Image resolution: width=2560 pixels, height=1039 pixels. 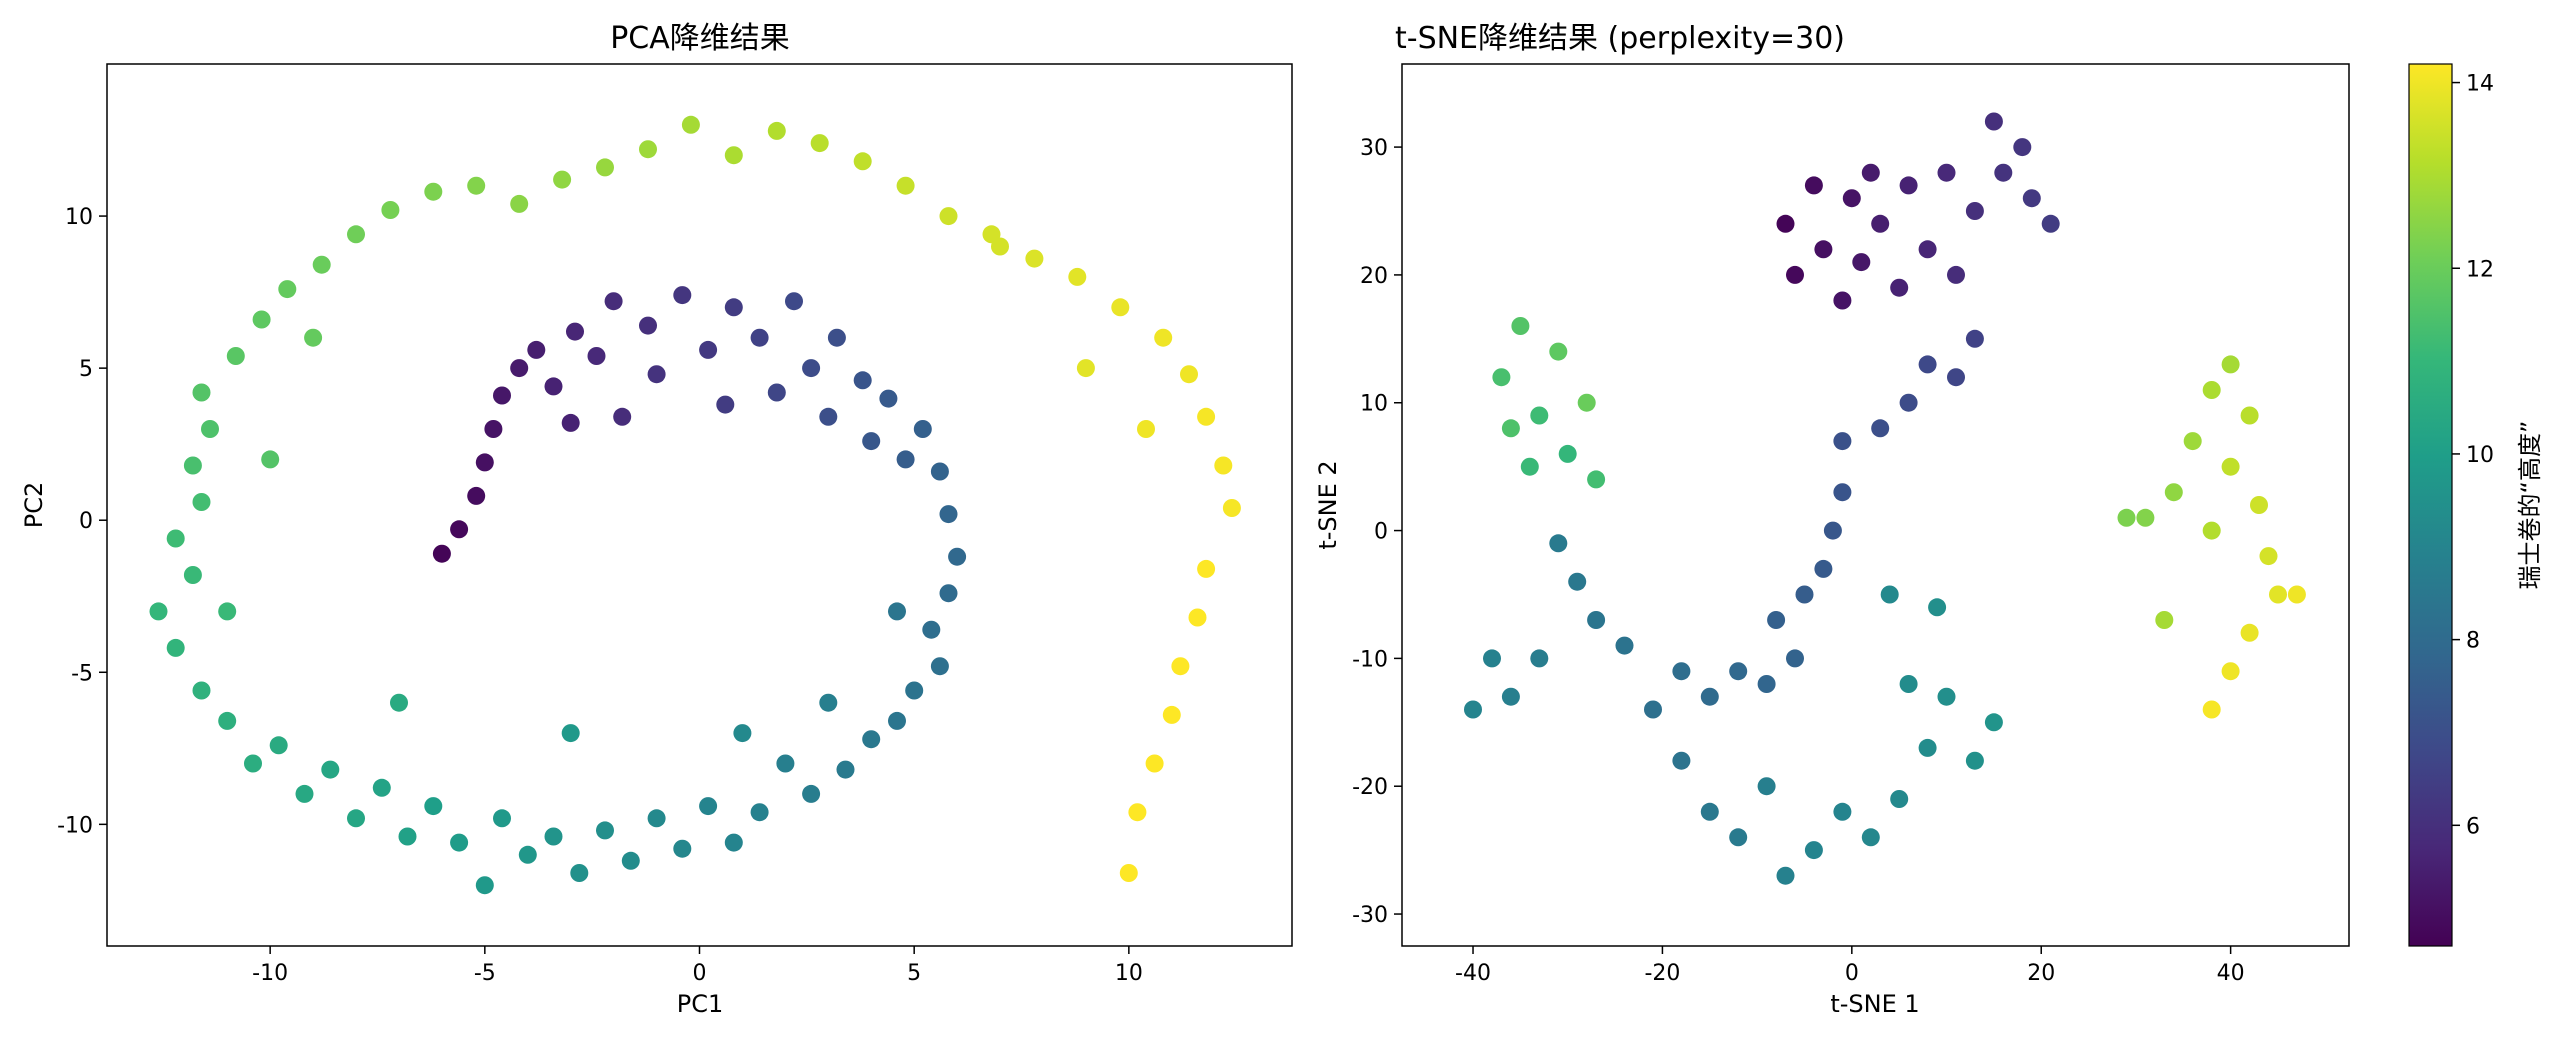 What do you see at coordinates (1129, 973) in the screenshot?
I see `pca-xtick-label: 10` at bounding box center [1129, 973].